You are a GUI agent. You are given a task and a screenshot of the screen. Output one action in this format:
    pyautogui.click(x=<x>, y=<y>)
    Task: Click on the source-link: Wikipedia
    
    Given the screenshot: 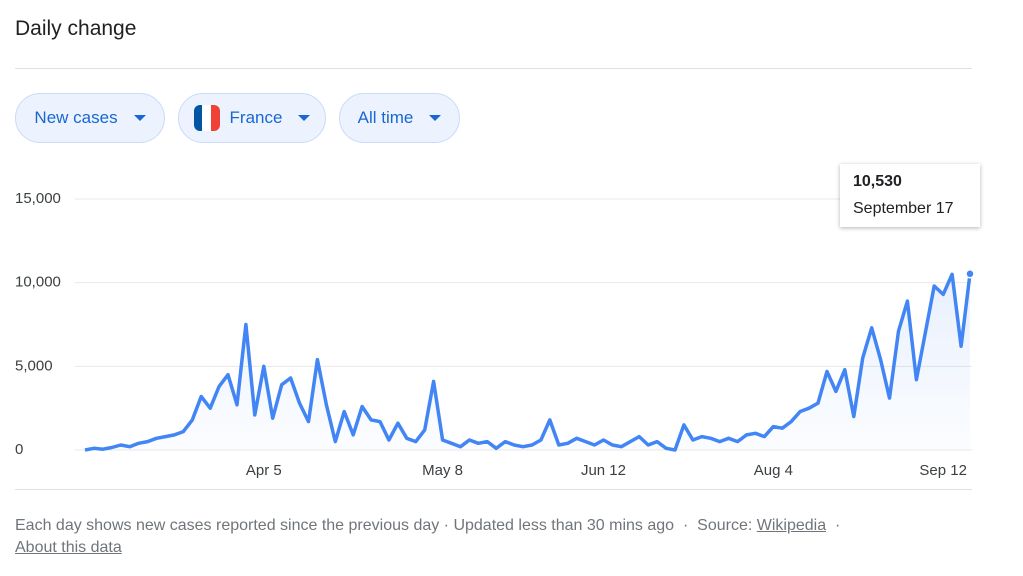 What is the action you would take?
    pyautogui.click(x=791, y=525)
    